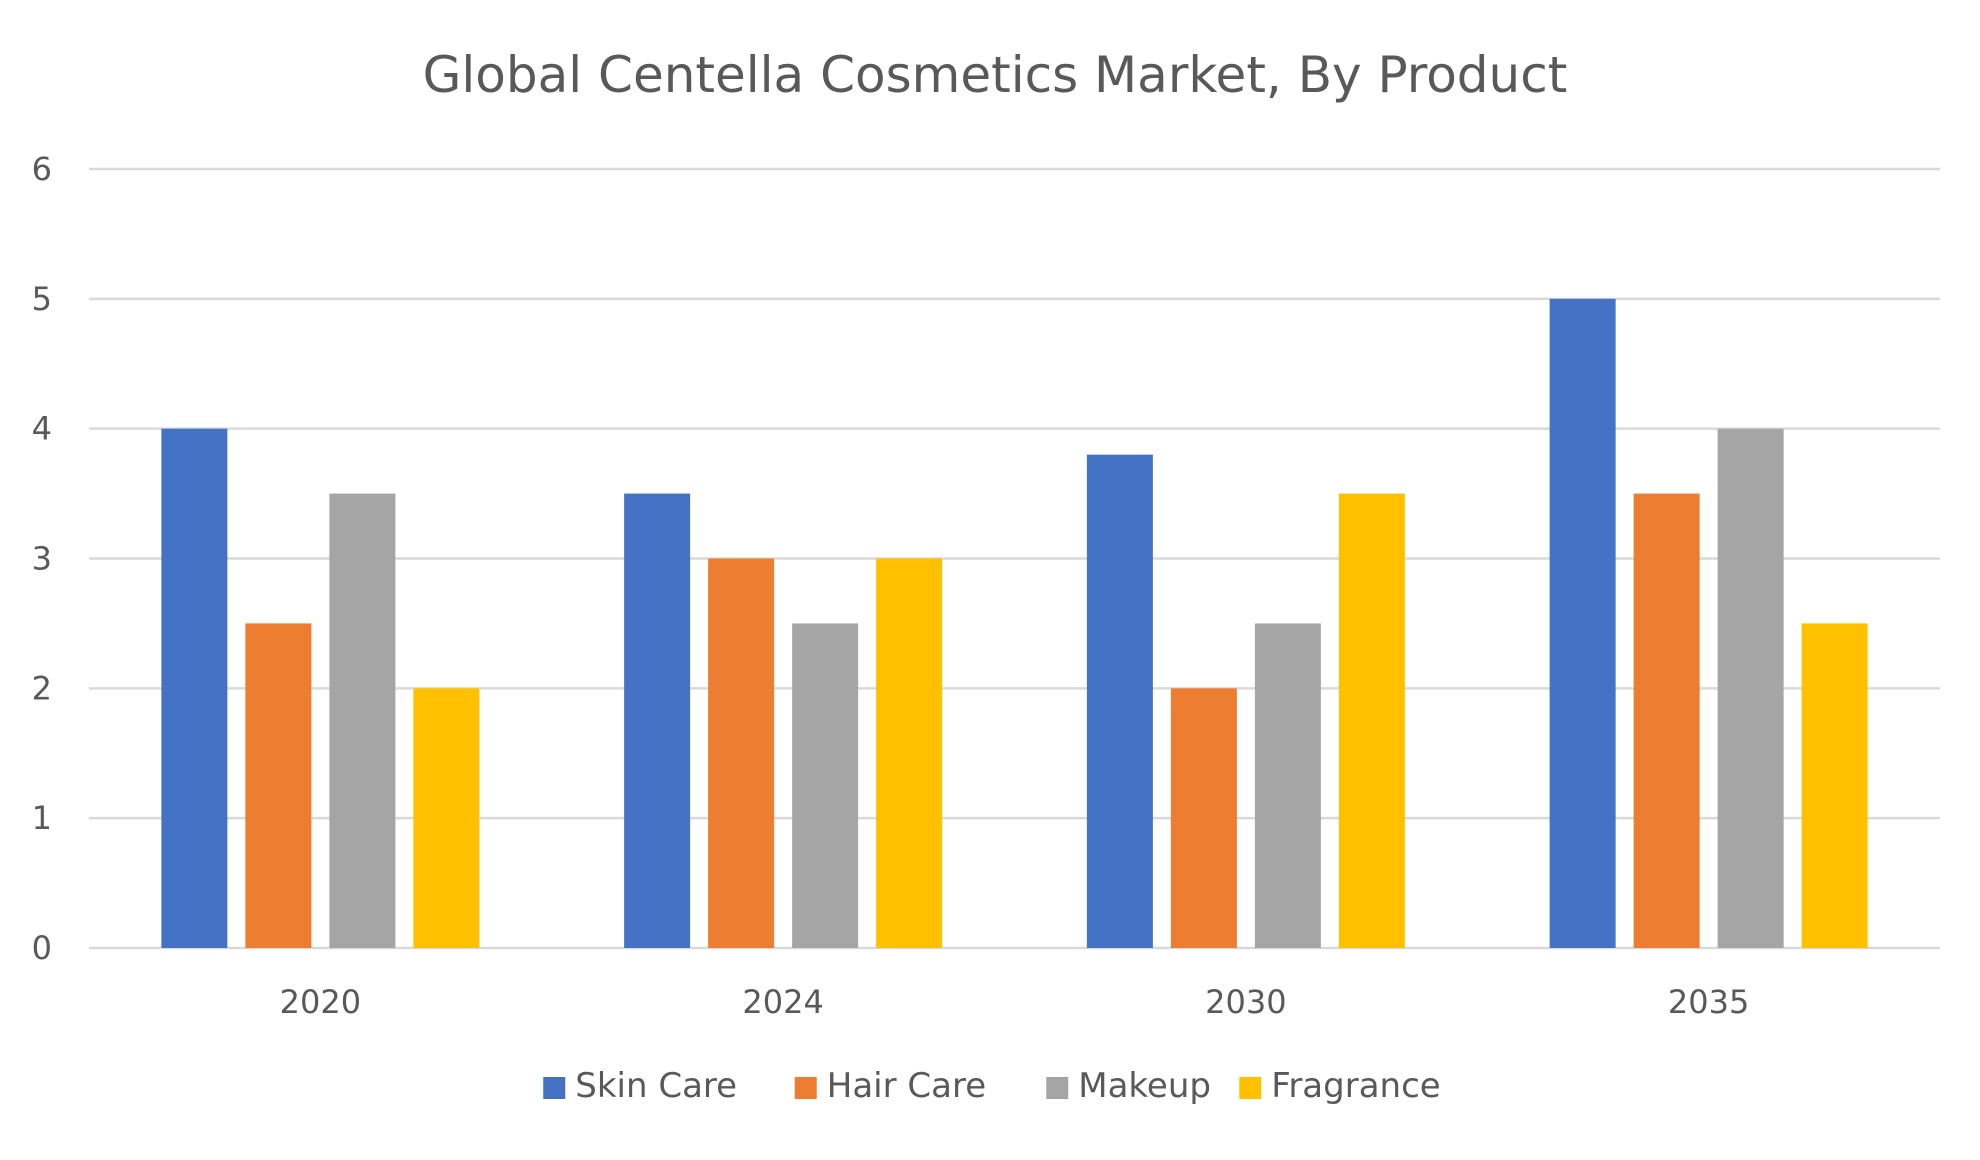 This screenshot has height=1160, width=1980. What do you see at coordinates (1015, 1002) in the screenshot?
I see `x-axis-ticks: 2020 2024 2030 2035` at bounding box center [1015, 1002].